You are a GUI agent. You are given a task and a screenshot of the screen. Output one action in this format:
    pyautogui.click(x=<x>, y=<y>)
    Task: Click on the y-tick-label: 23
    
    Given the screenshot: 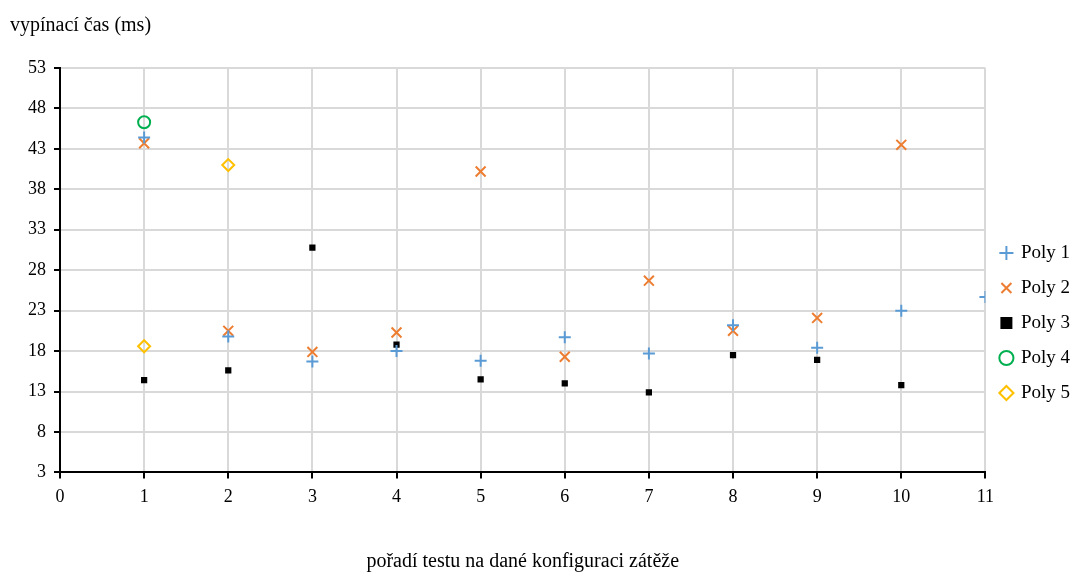 What is the action you would take?
    pyautogui.click(x=37, y=309)
    